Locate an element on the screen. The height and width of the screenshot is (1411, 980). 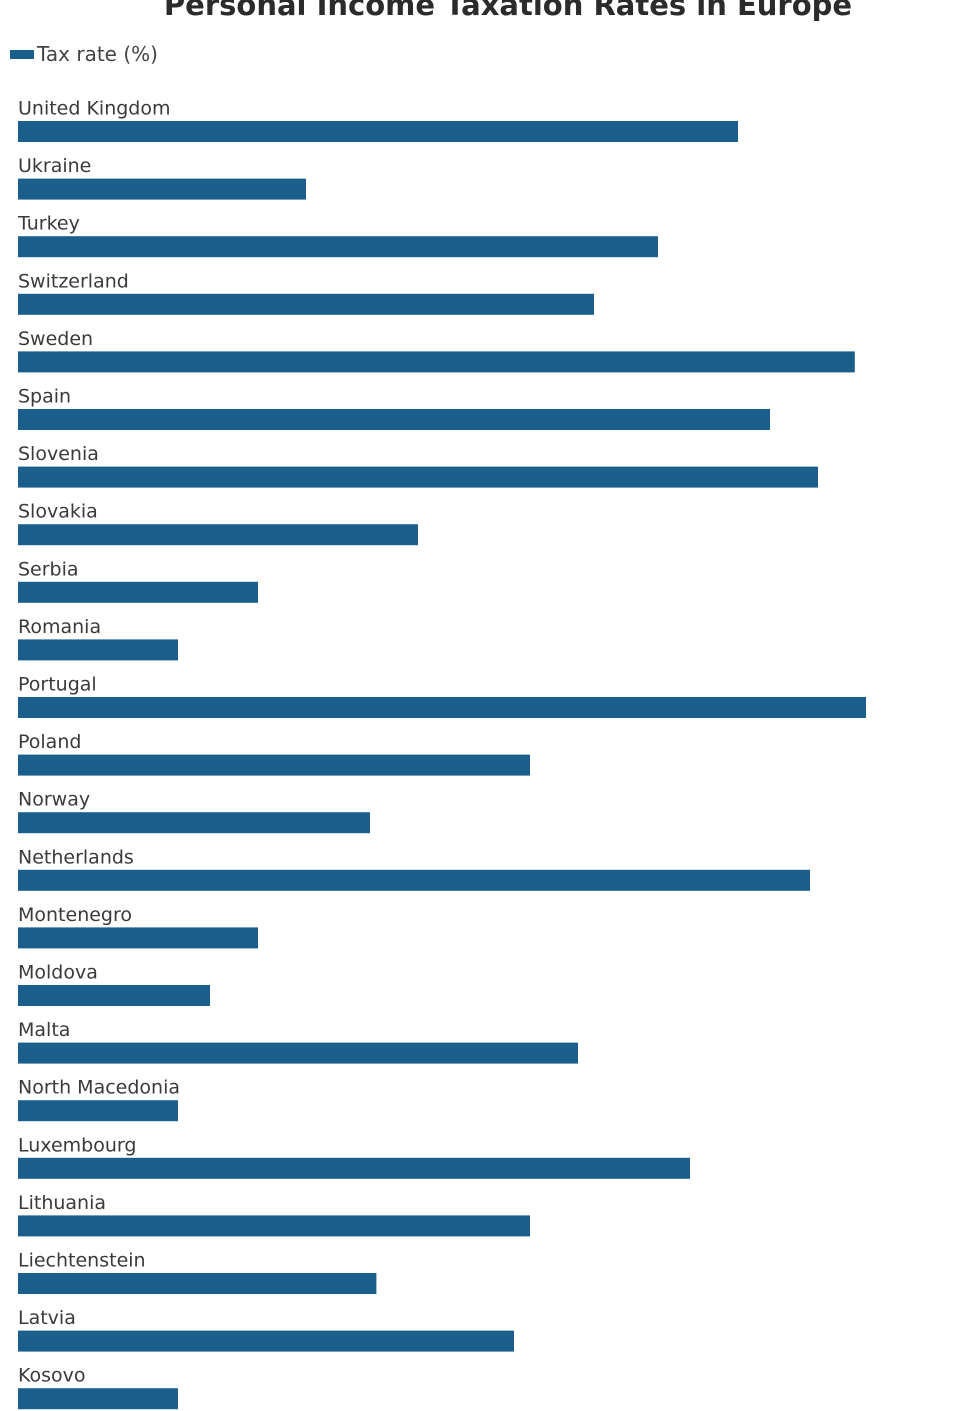
category-label: Lithuania is located at coordinates (62, 1203).